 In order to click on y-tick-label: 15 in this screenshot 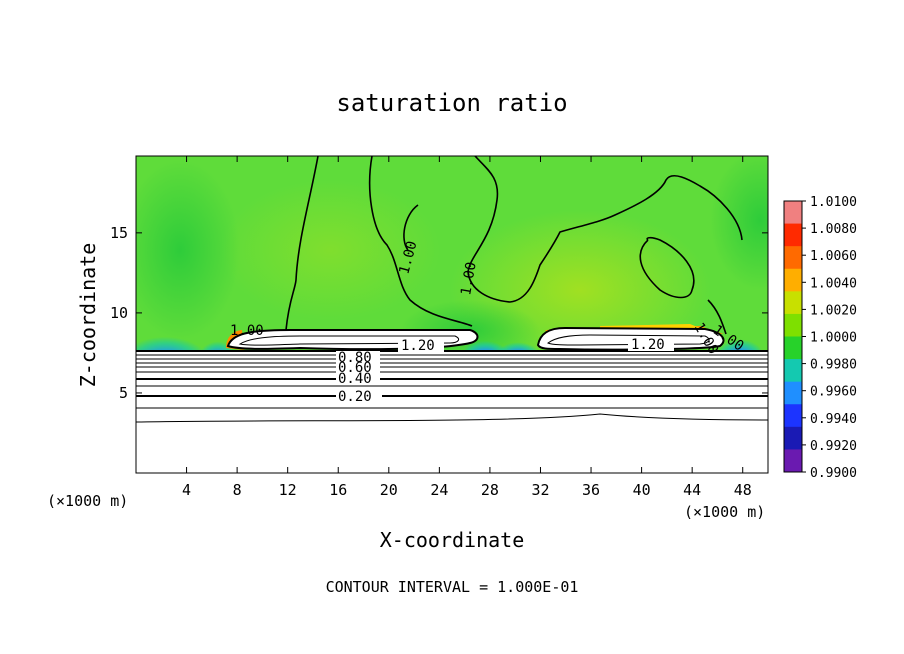, I will do `click(119, 233)`.